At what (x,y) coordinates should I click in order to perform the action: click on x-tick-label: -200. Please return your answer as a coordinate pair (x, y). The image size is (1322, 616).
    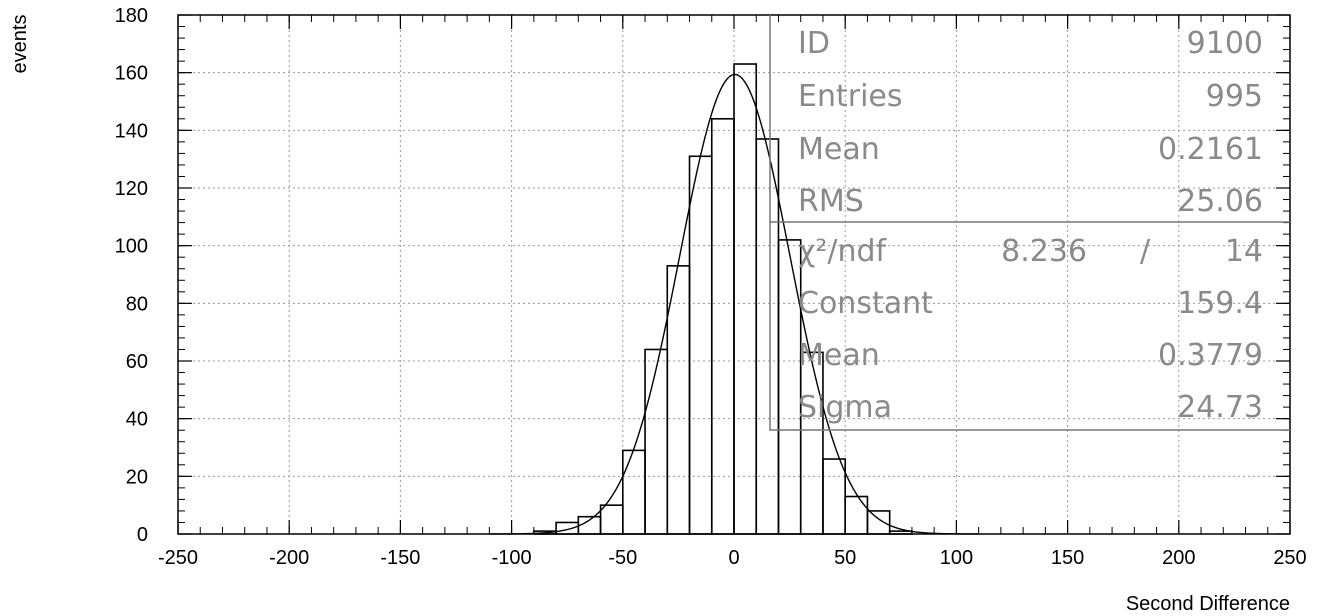
    Looking at the image, I should click on (289, 558).